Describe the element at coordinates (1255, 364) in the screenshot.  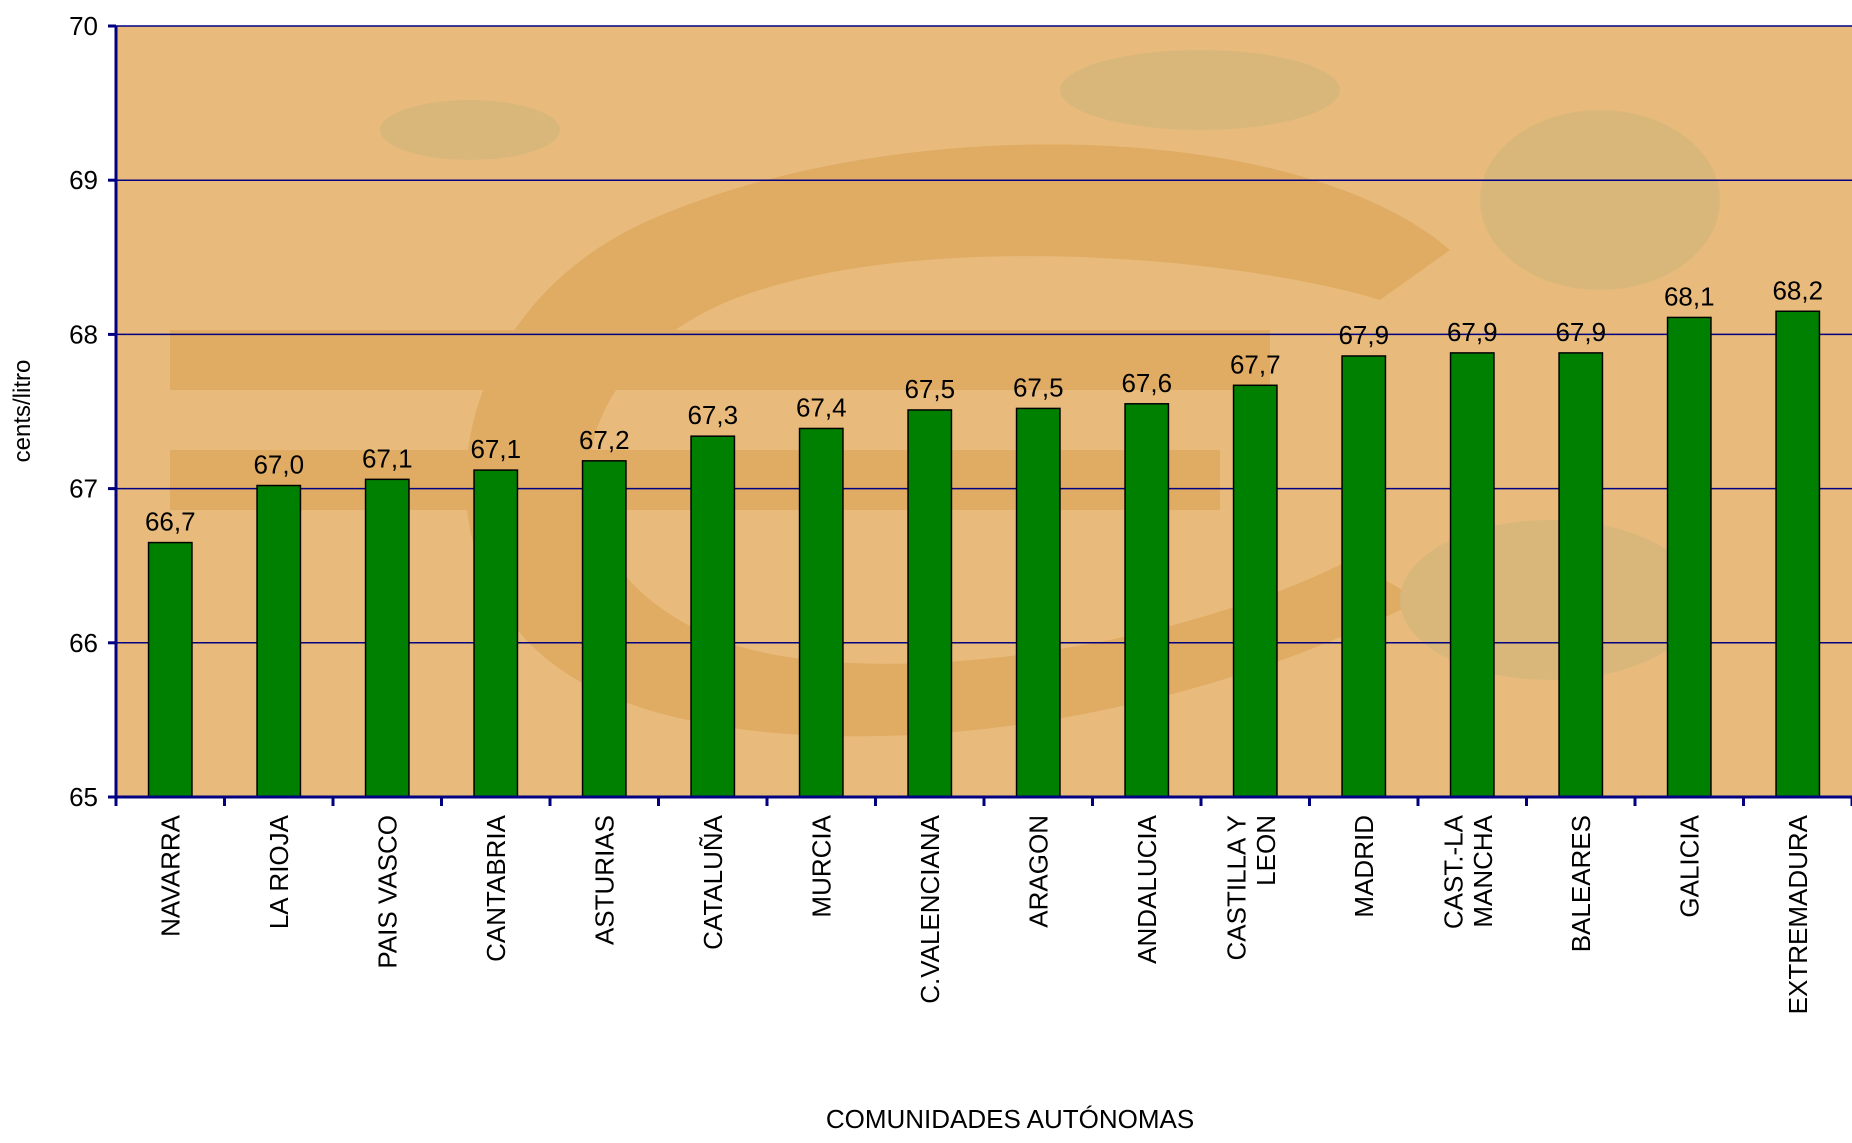
I see `value-label: 67,7` at that location.